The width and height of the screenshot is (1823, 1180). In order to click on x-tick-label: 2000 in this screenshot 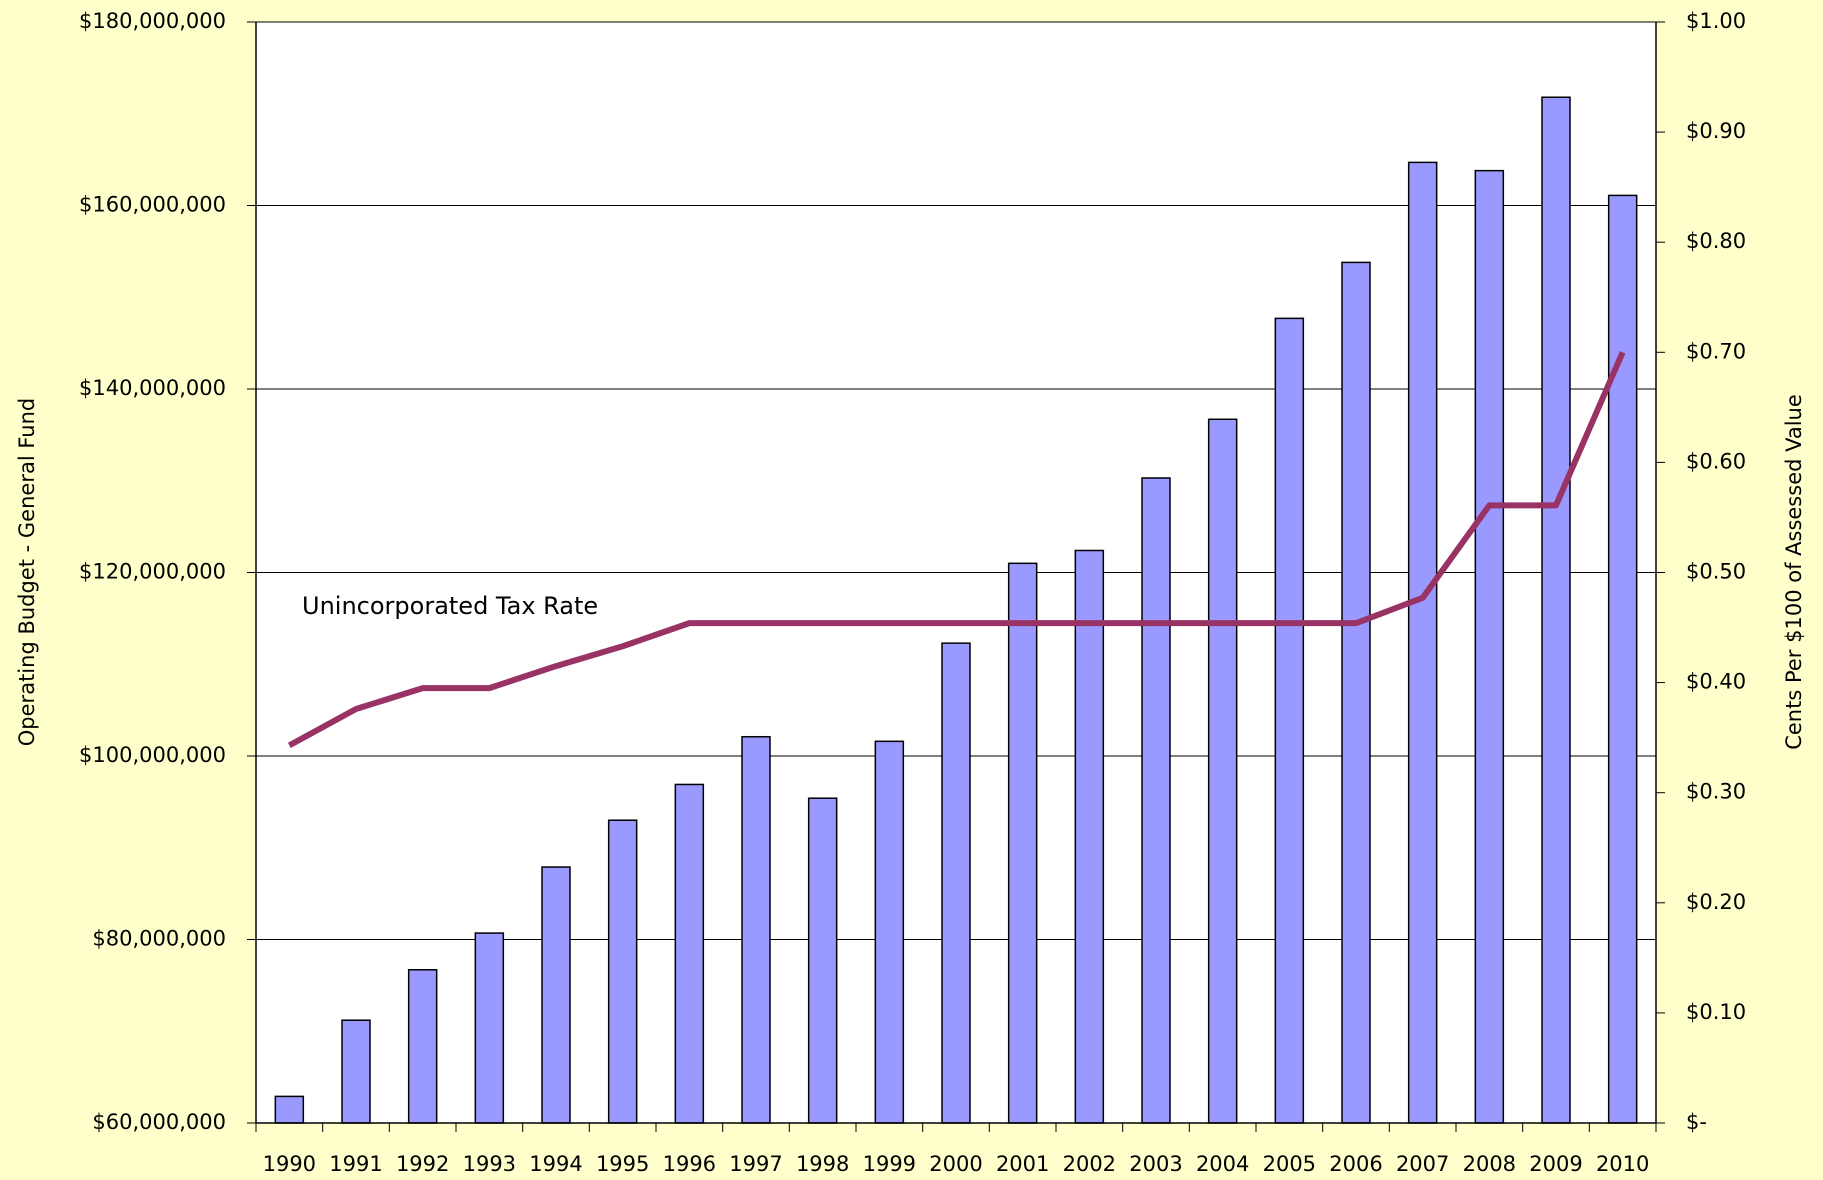, I will do `click(955, 1164)`.